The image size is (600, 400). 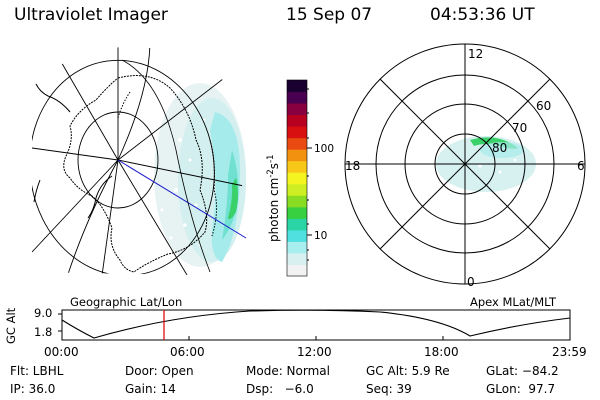 I want to click on colorbar-tick-10: 10, so click(x=320, y=236).